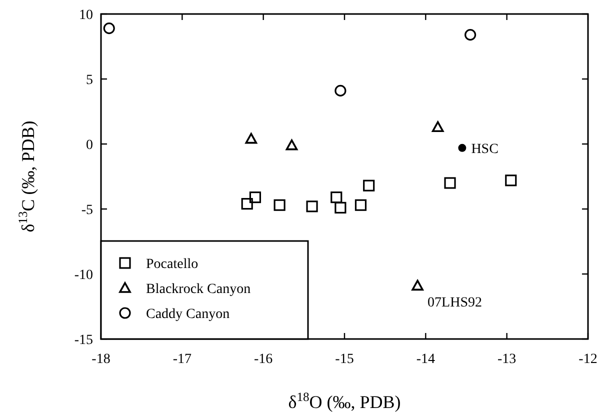  I want to click on legend-label: Pocatello, so click(172, 264).